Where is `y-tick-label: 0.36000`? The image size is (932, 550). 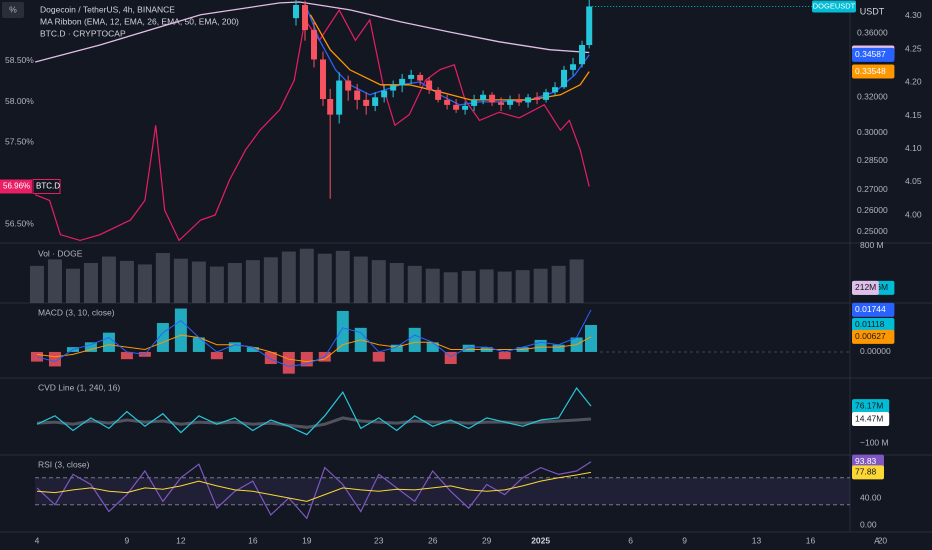 y-tick-label: 0.36000 is located at coordinates (872, 32).